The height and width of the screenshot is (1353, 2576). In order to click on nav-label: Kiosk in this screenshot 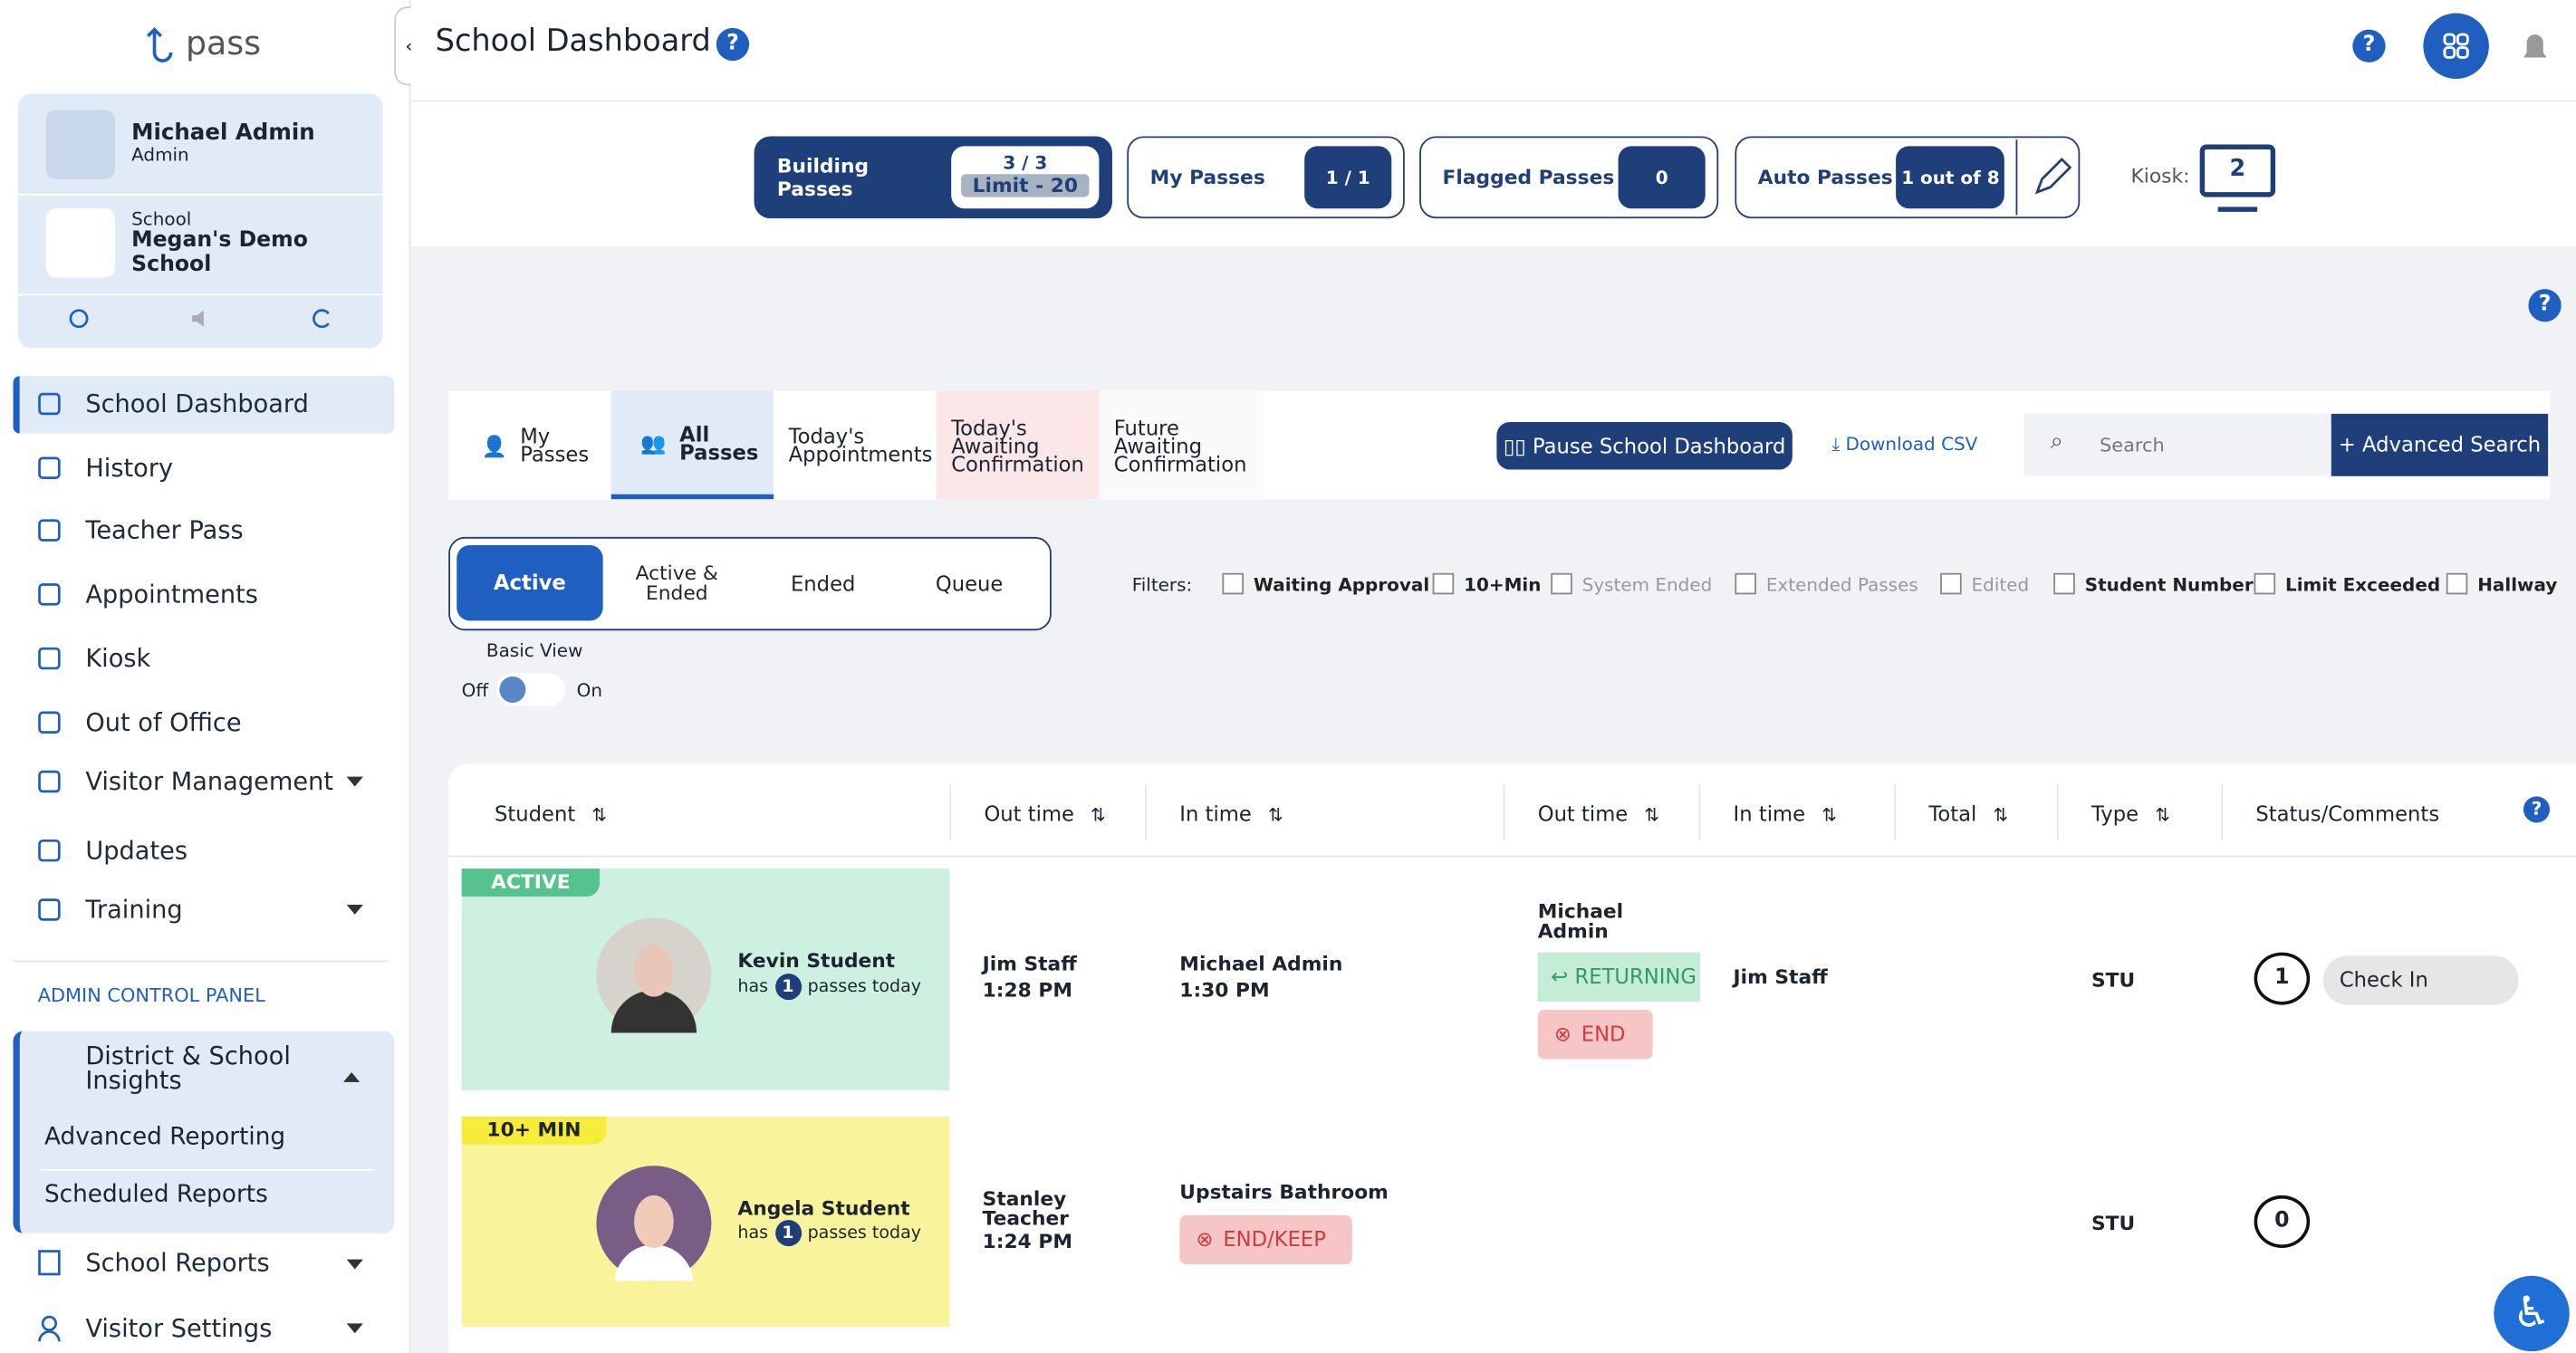, I will do `click(118, 658)`.